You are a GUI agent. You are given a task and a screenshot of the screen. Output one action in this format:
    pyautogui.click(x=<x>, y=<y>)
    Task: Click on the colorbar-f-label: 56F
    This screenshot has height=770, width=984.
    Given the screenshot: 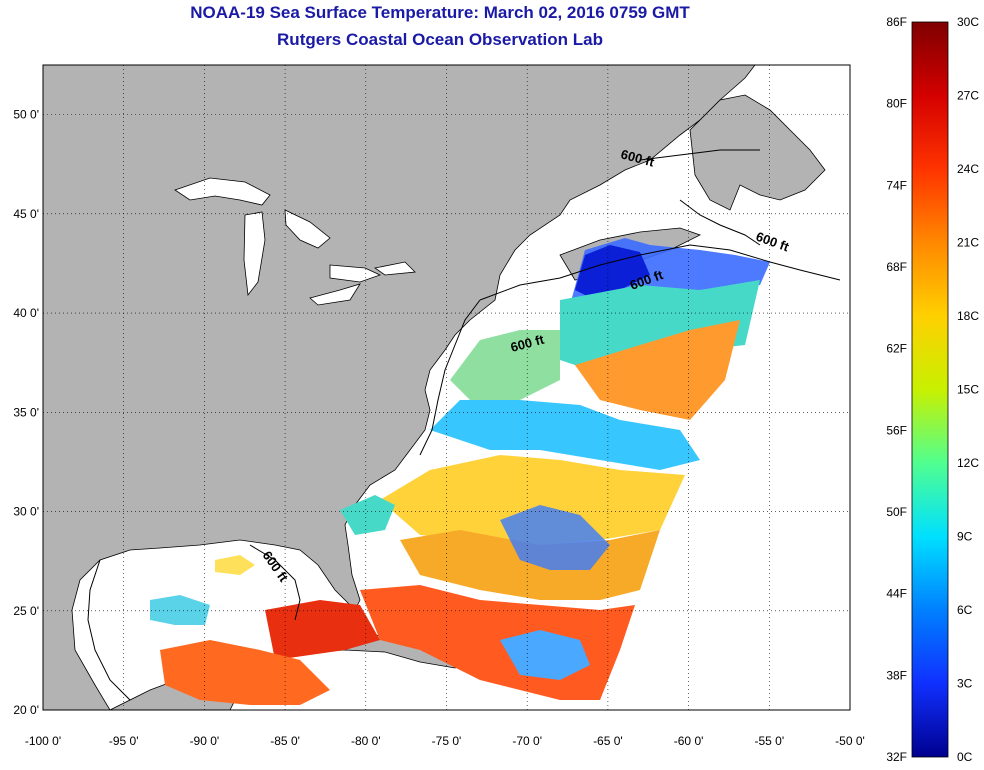 What is the action you would take?
    pyautogui.click(x=896, y=430)
    